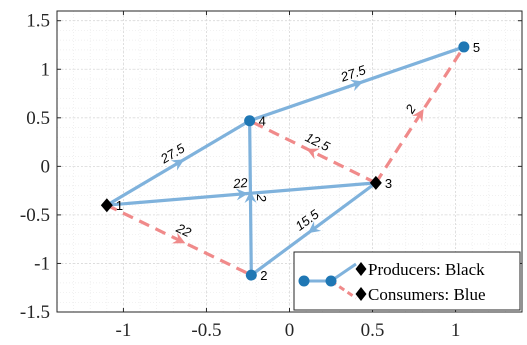  What do you see at coordinates (38, 21) in the screenshot?
I see `y-tick-label: 1.5` at bounding box center [38, 21].